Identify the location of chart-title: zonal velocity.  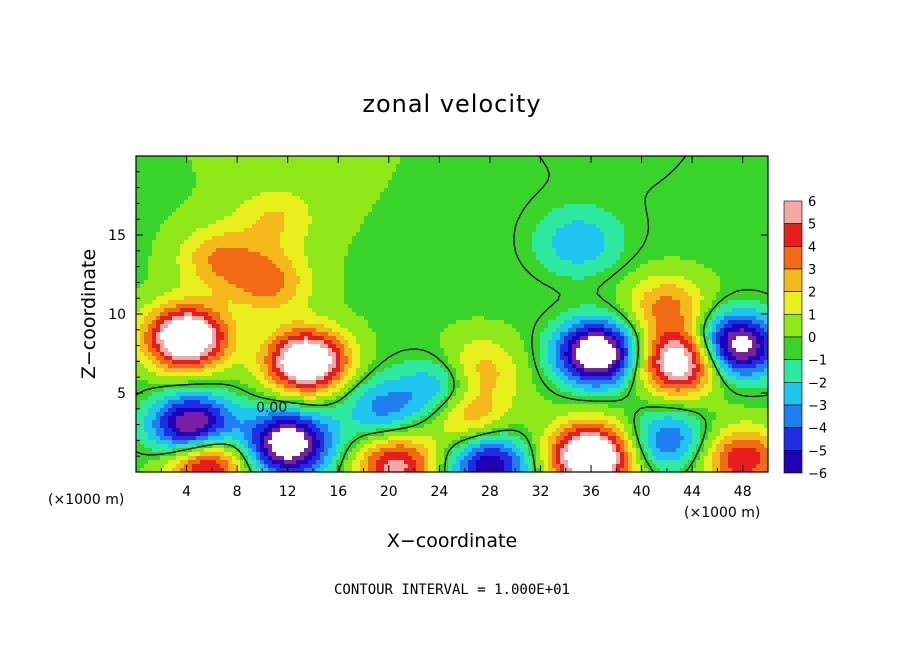
(451, 104).